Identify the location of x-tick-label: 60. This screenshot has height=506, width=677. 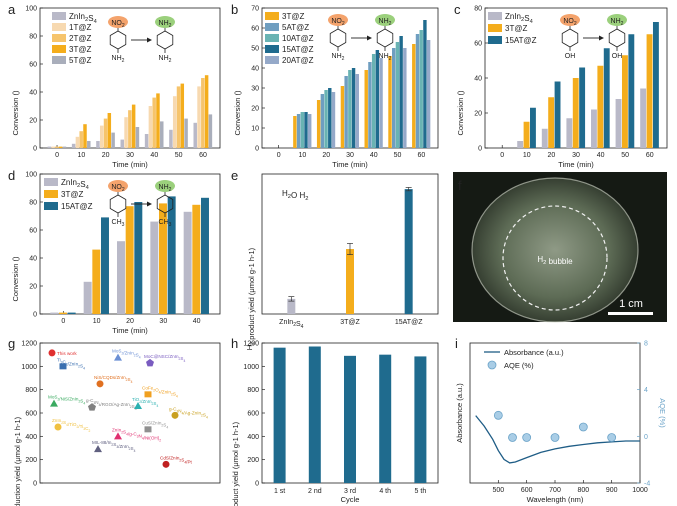
(203, 155).